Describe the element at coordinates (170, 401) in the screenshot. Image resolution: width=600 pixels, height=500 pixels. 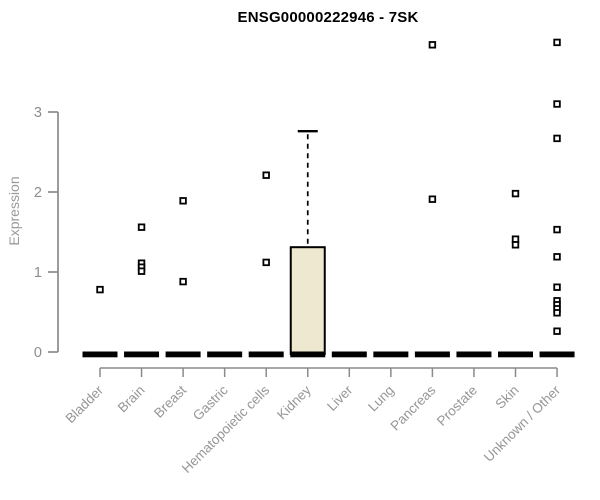
I see `category-label: Breast` at that location.